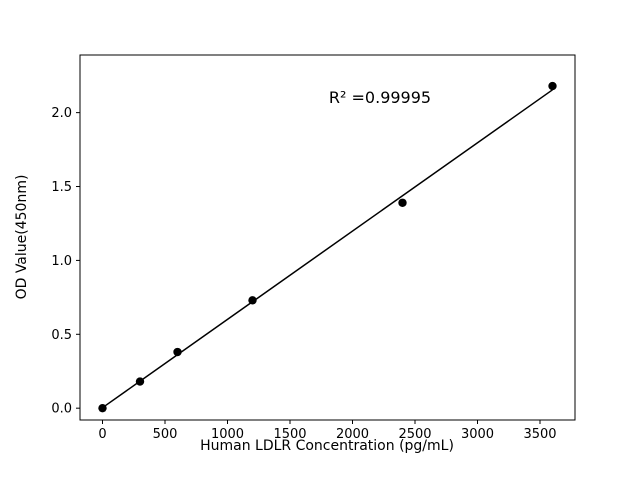  What do you see at coordinates (327, 446) in the screenshot?
I see `x-axis-label: Human LDLR Concentration (pg/mL)` at bounding box center [327, 446].